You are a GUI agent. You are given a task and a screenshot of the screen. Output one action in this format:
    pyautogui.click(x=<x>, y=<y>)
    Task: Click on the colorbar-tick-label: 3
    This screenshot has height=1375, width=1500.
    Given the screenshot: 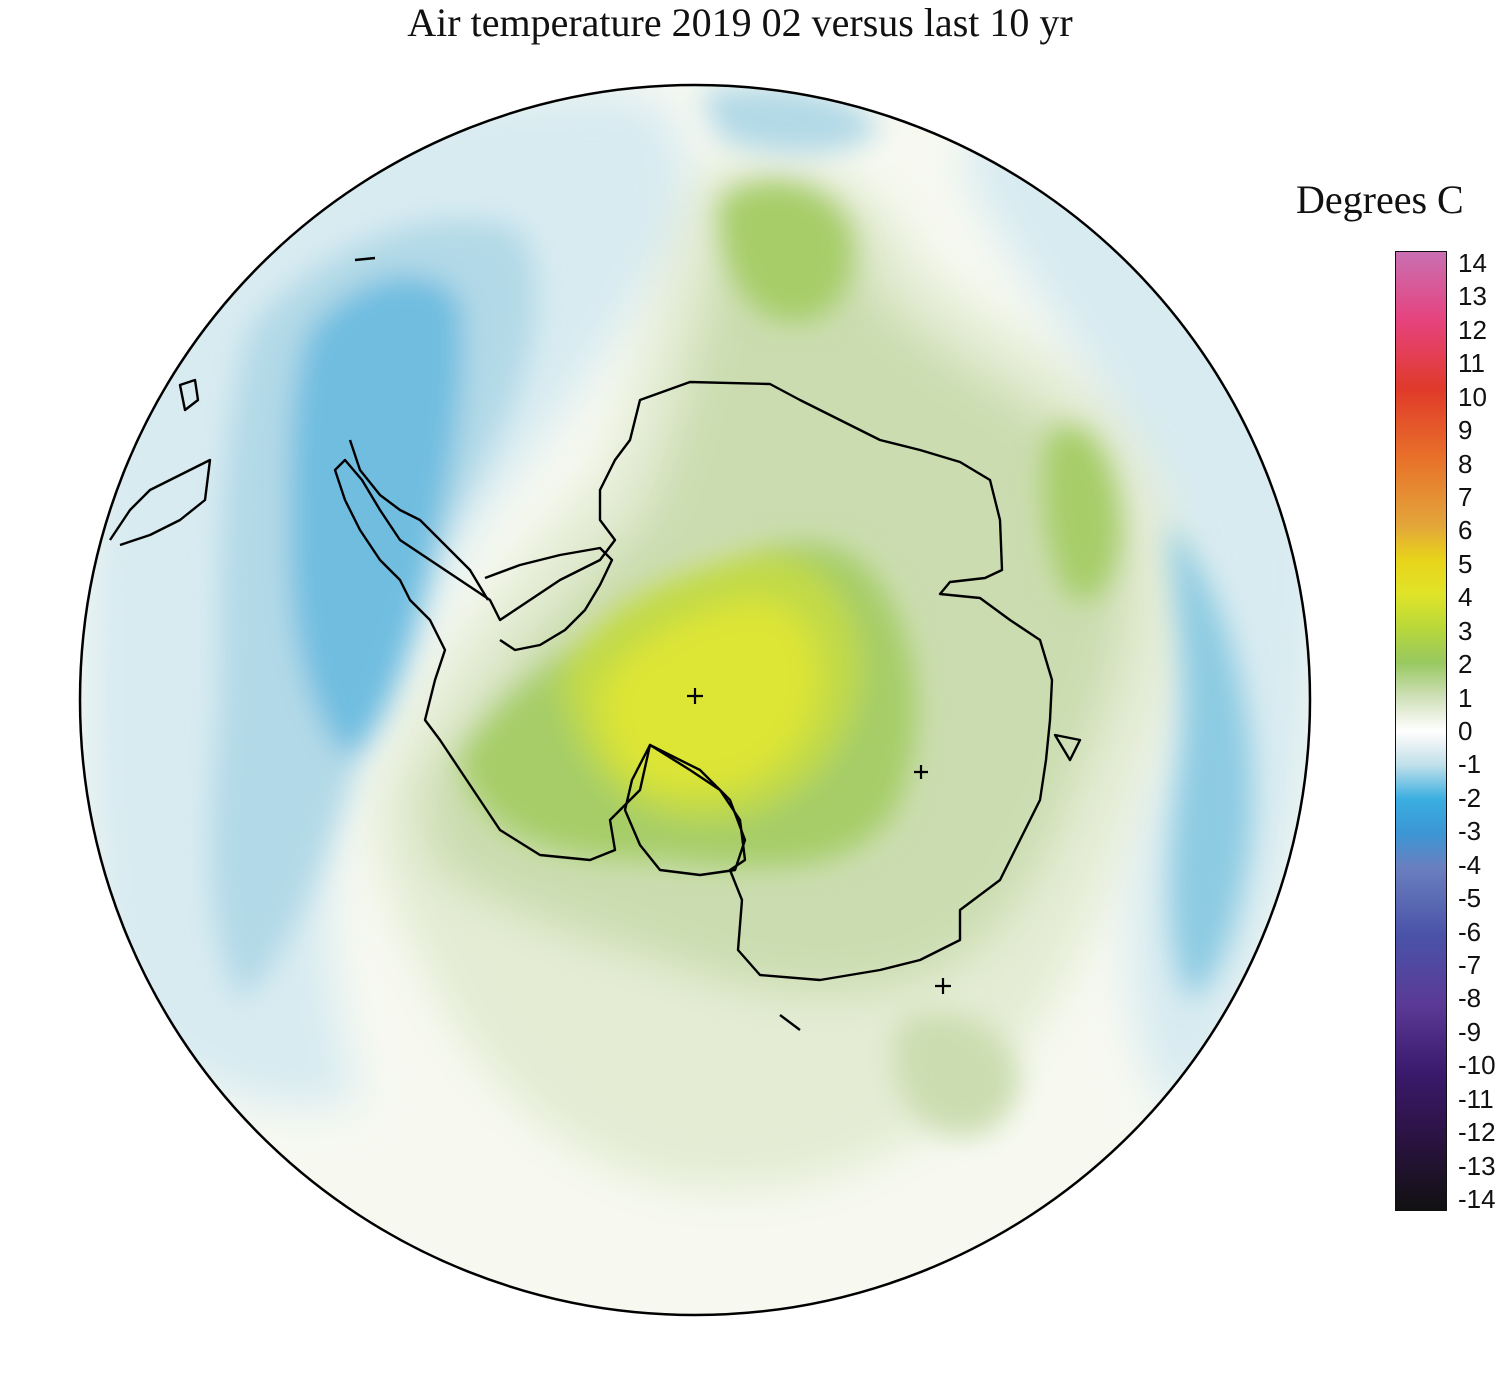 What is the action you would take?
    pyautogui.click(x=1465, y=630)
    